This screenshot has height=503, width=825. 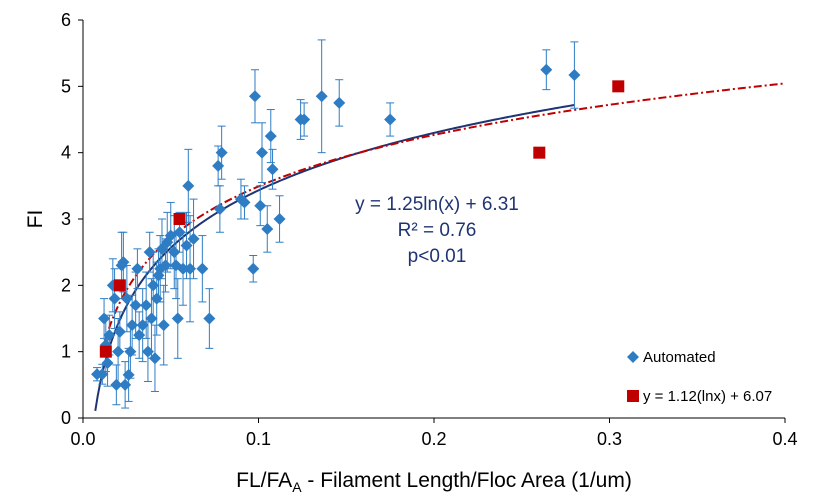 I want to click on x-tick-label: 0.0, so click(x=82, y=439).